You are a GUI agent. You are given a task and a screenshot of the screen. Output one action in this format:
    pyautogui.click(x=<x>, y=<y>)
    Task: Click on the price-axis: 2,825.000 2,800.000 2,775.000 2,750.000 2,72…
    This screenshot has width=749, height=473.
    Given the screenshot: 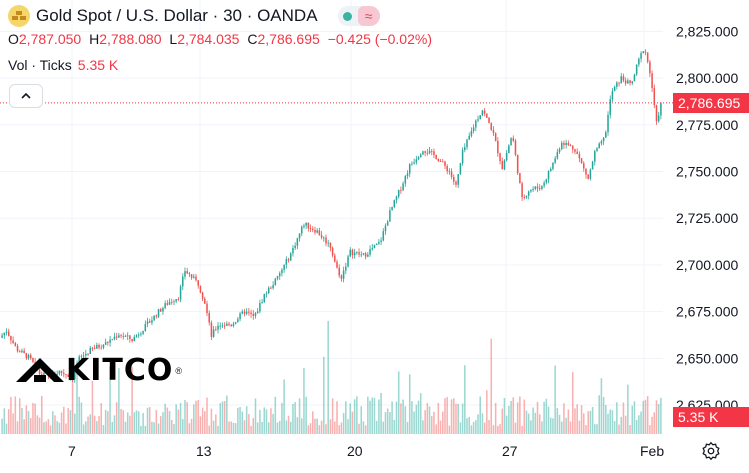 What is the action you would take?
    pyautogui.click(x=707, y=218)
    